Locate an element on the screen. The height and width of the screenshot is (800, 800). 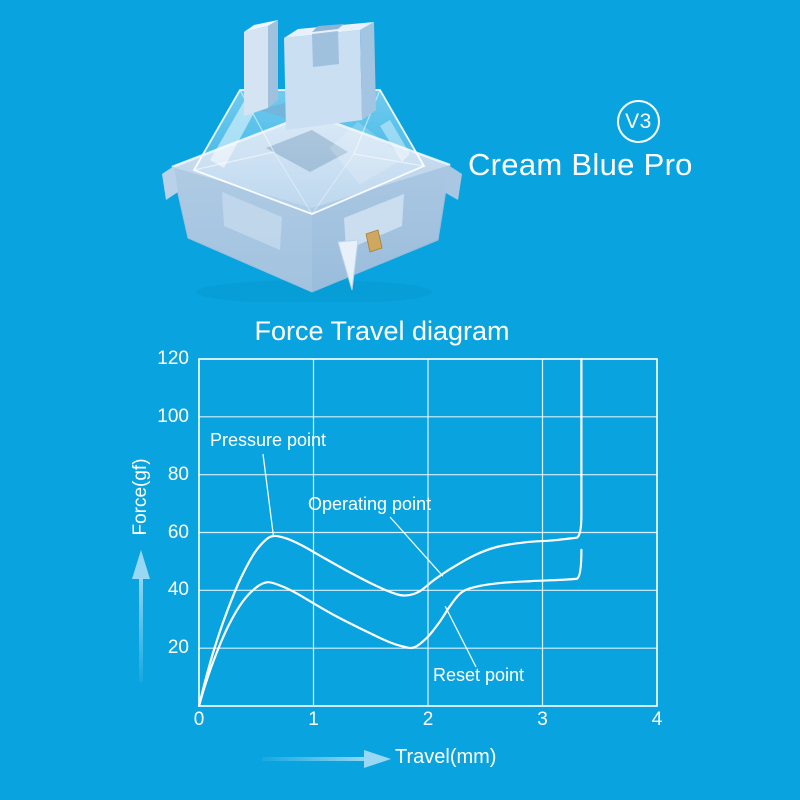
y-tick-label: 40 is located at coordinates (178, 590).